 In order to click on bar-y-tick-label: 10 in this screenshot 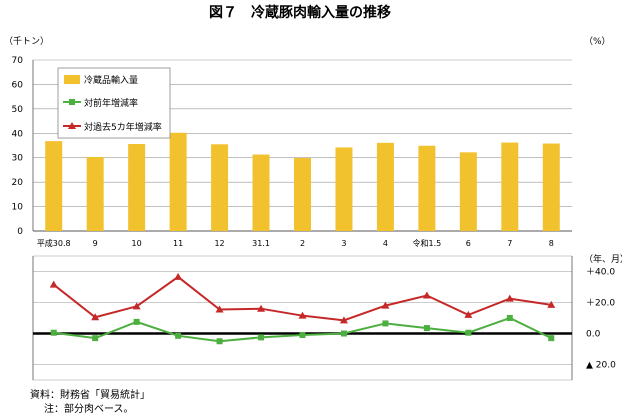, I will do `click(18, 208)`.